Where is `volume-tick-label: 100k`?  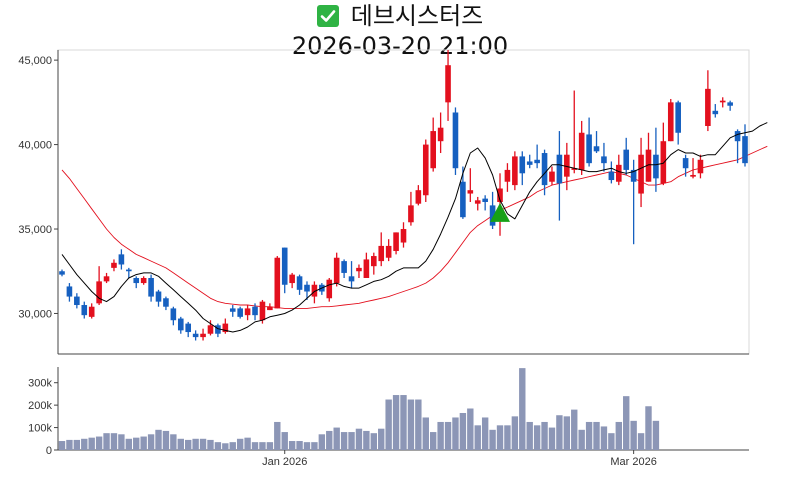 volume-tick-label: 100k is located at coordinates (40, 429).